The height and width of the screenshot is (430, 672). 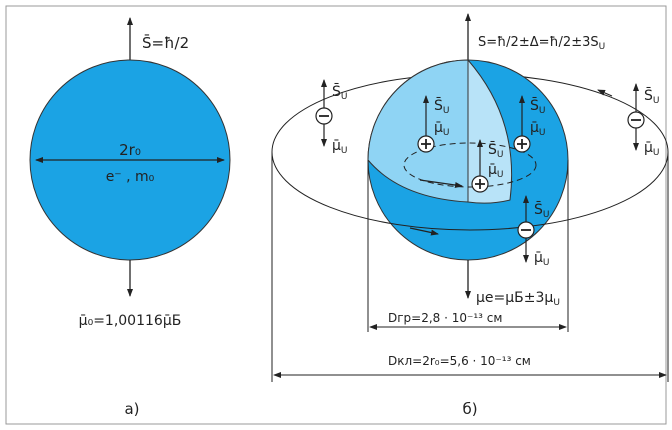 I want to click on sphere-cutaway-right, so click(x=490, y=131).